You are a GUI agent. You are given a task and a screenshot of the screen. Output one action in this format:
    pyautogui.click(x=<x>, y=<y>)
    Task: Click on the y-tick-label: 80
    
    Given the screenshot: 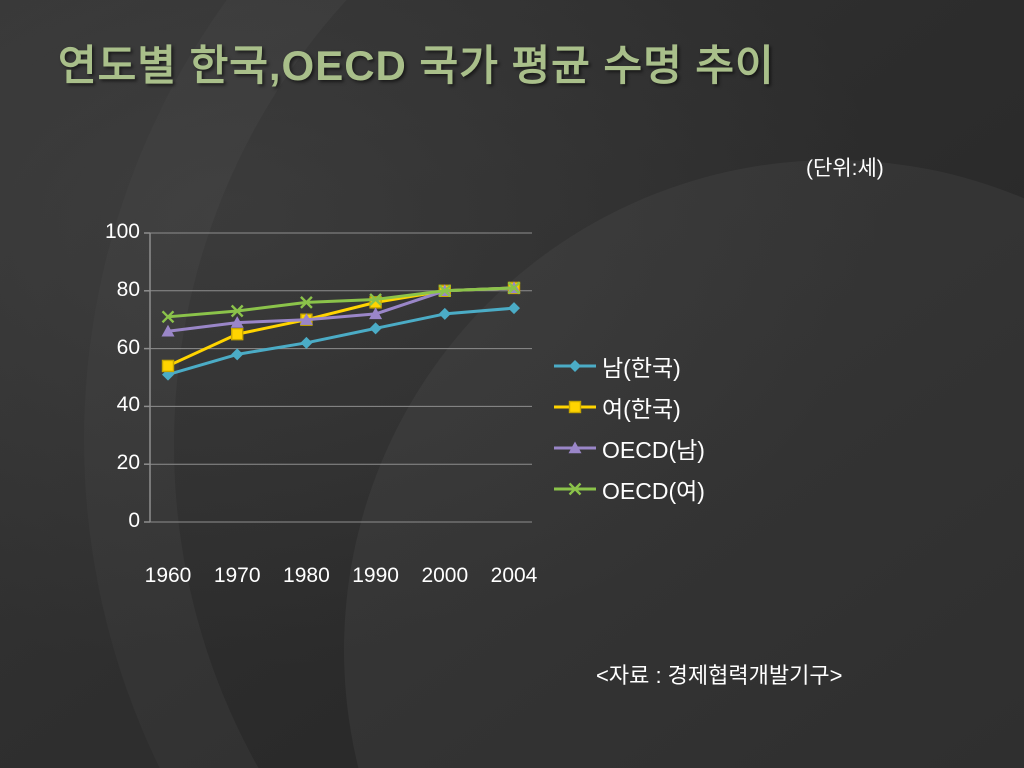 What is the action you would take?
    pyautogui.click(x=128, y=289)
    